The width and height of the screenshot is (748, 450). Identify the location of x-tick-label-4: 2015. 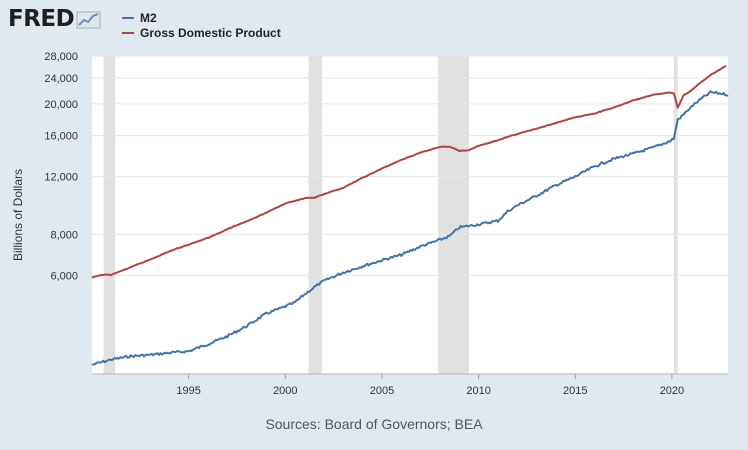
(575, 391).